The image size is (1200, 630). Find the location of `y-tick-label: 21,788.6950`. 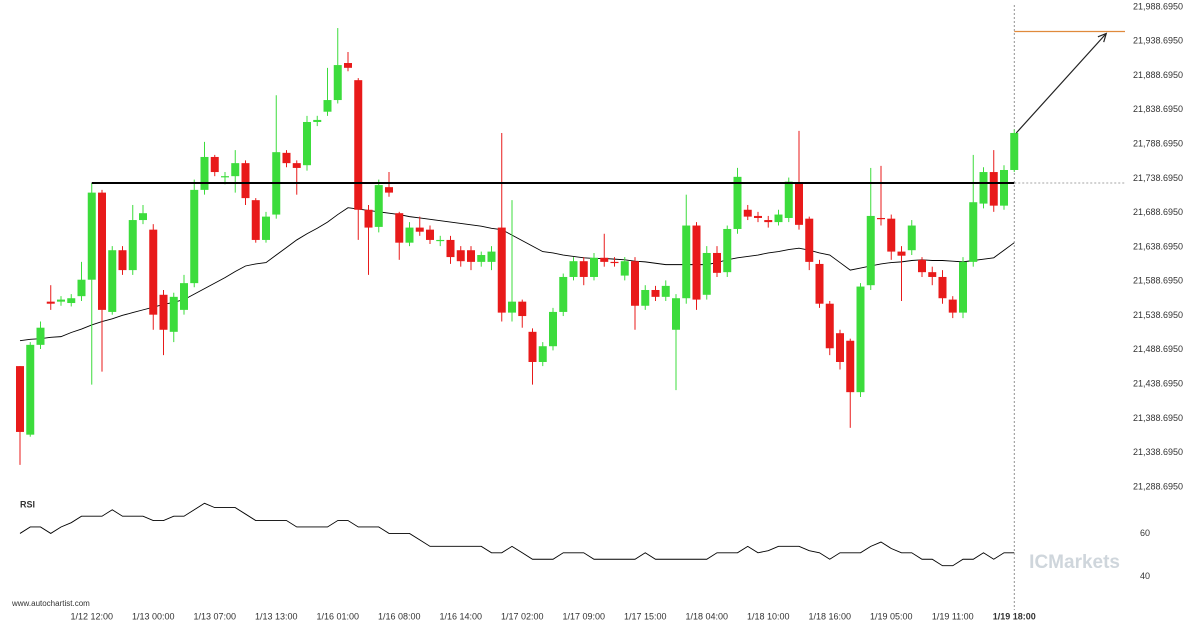

y-tick-label: 21,788.6950 is located at coordinates (1158, 144).